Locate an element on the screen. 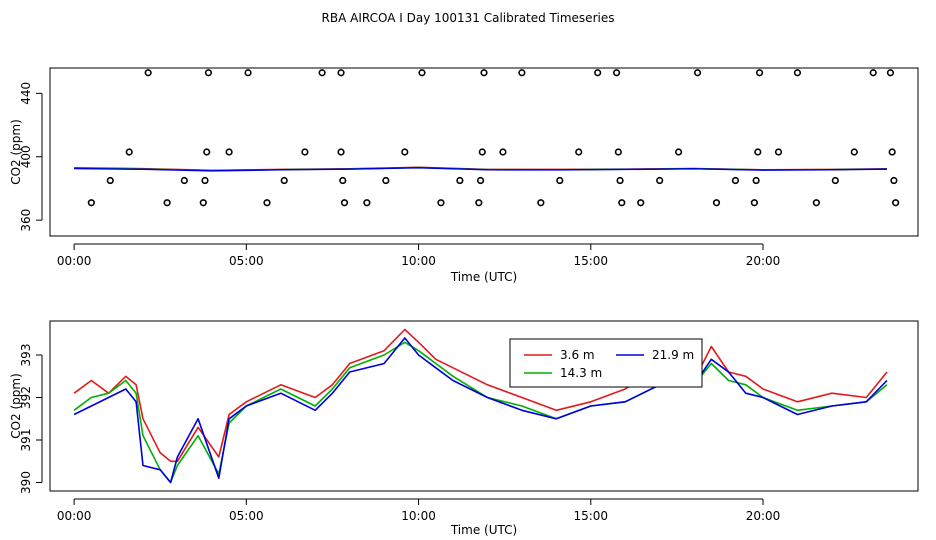 The width and height of the screenshot is (936, 540). y-tick-label: 391 is located at coordinates (26, 440).